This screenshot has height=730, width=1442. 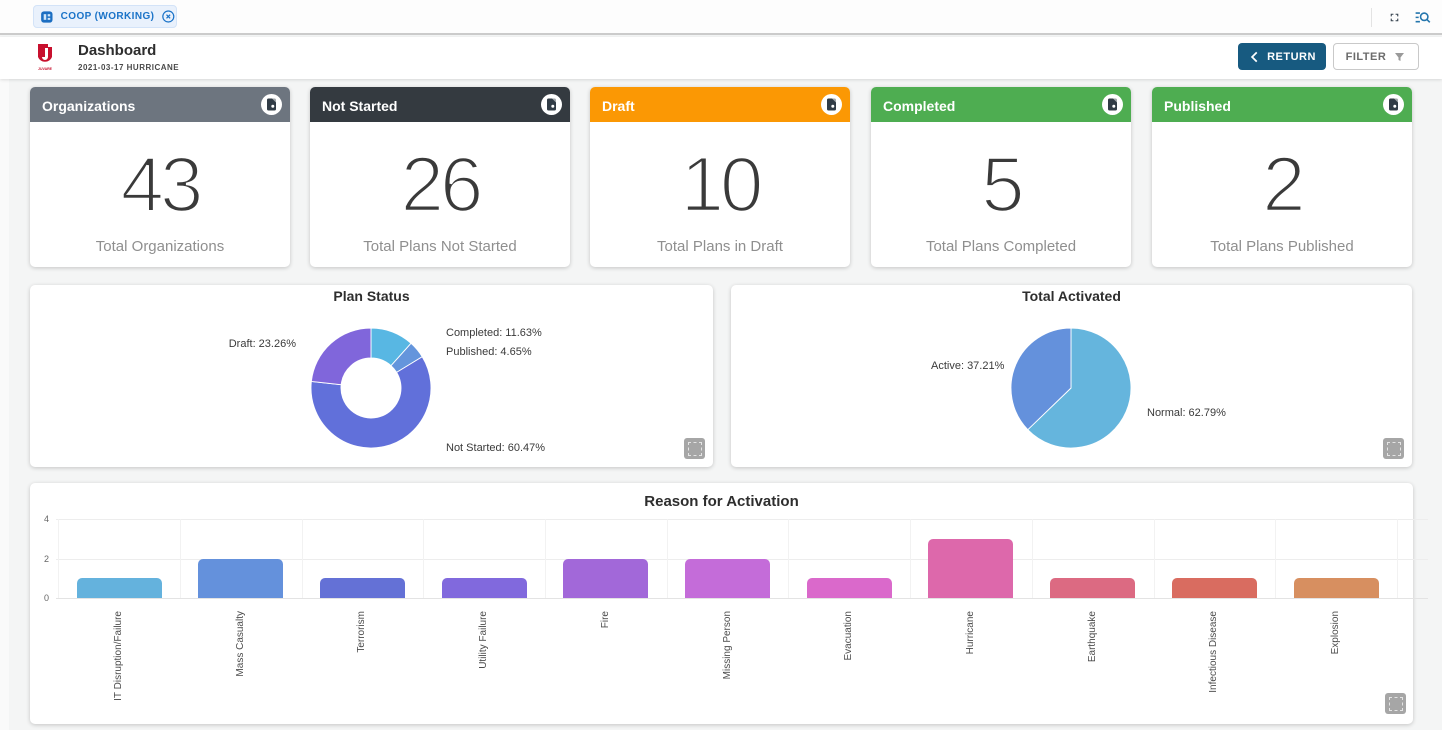 I want to click on svg-text: 10, so click(x=721, y=184).